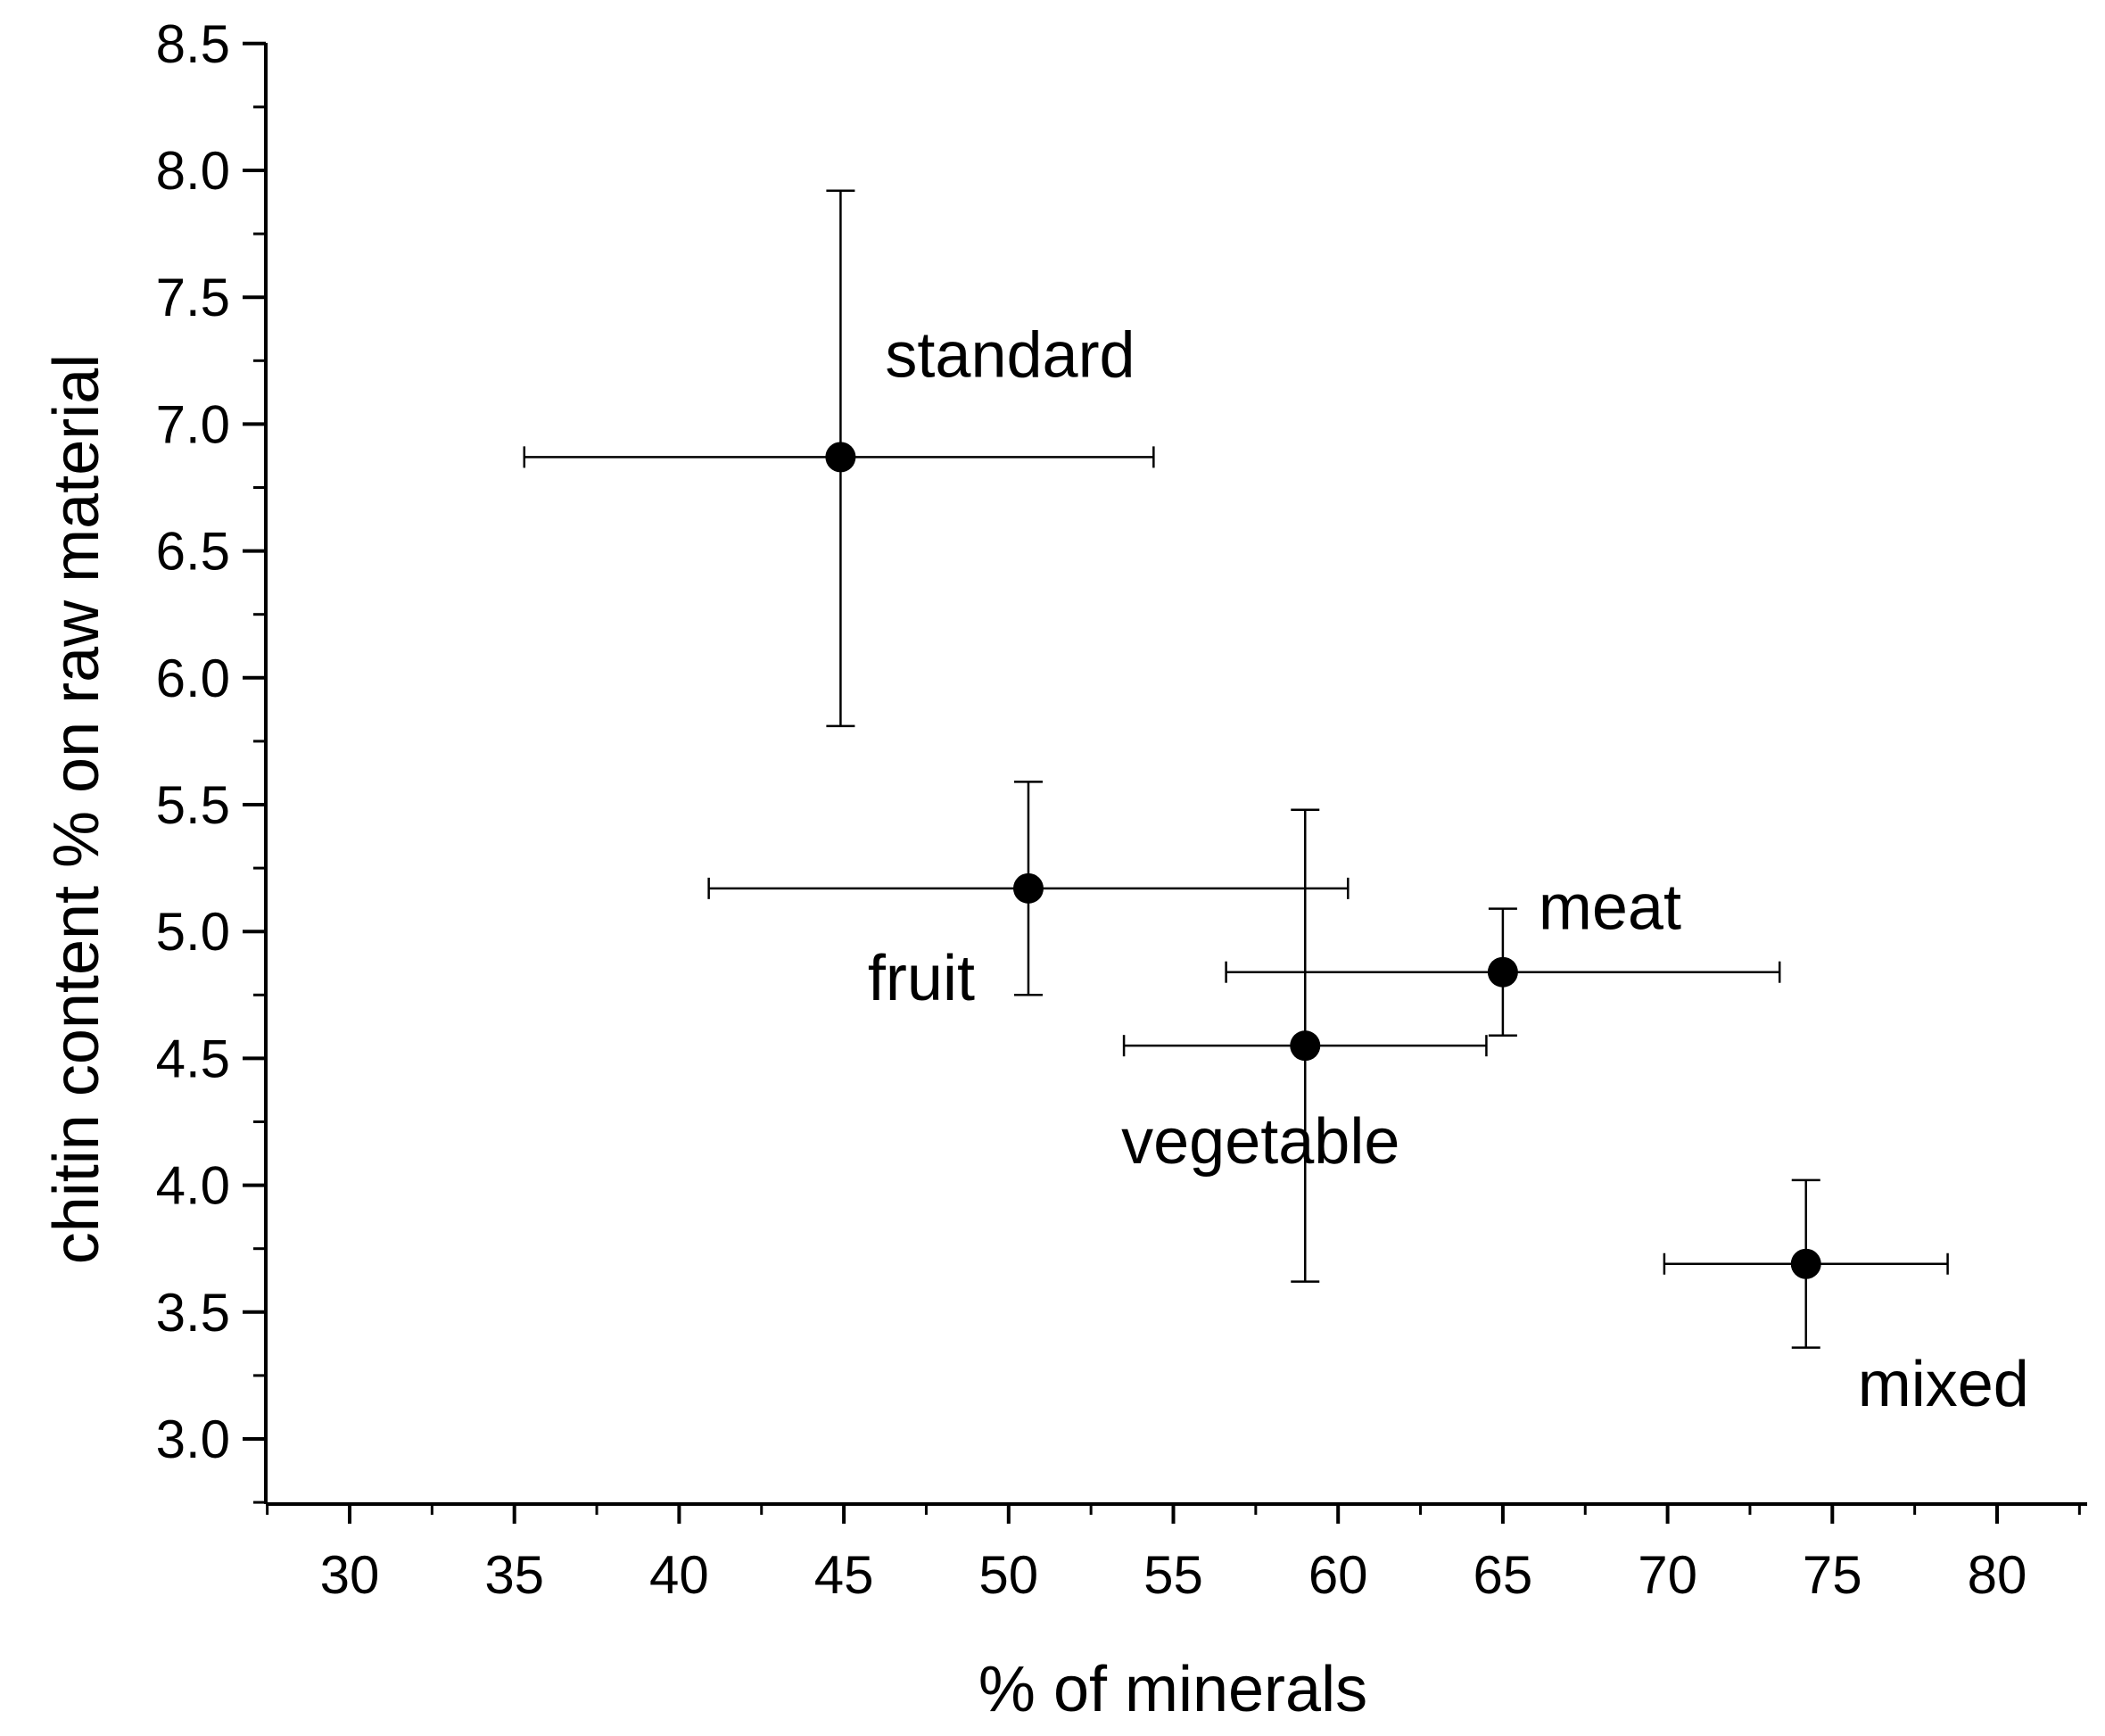 Image resolution: width=2105 pixels, height=1736 pixels. What do you see at coordinates (1305, 1046) in the screenshot?
I see `data-point-vegetable` at bounding box center [1305, 1046].